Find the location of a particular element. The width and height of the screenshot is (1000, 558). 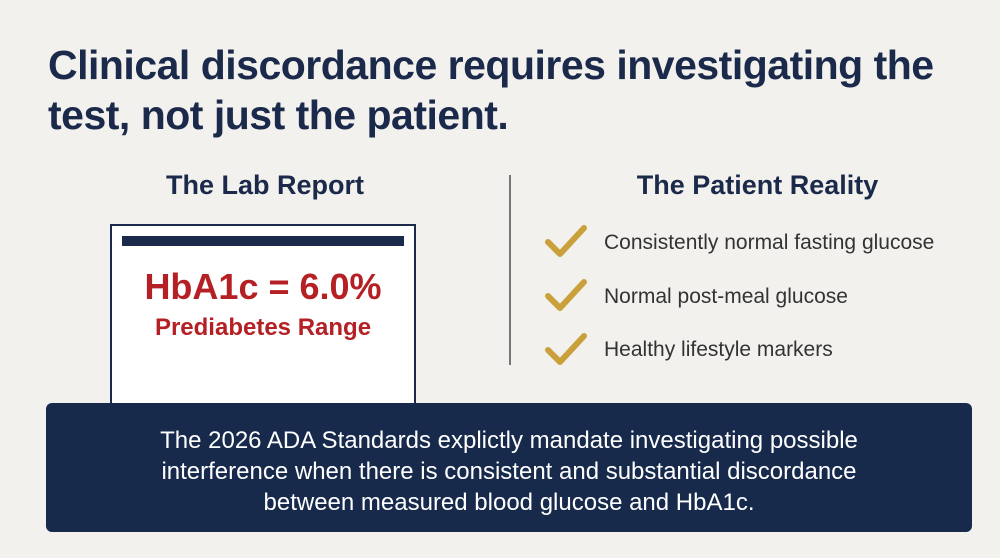

patient-item: Consistently normal fasting glucose is located at coordinates (769, 242).